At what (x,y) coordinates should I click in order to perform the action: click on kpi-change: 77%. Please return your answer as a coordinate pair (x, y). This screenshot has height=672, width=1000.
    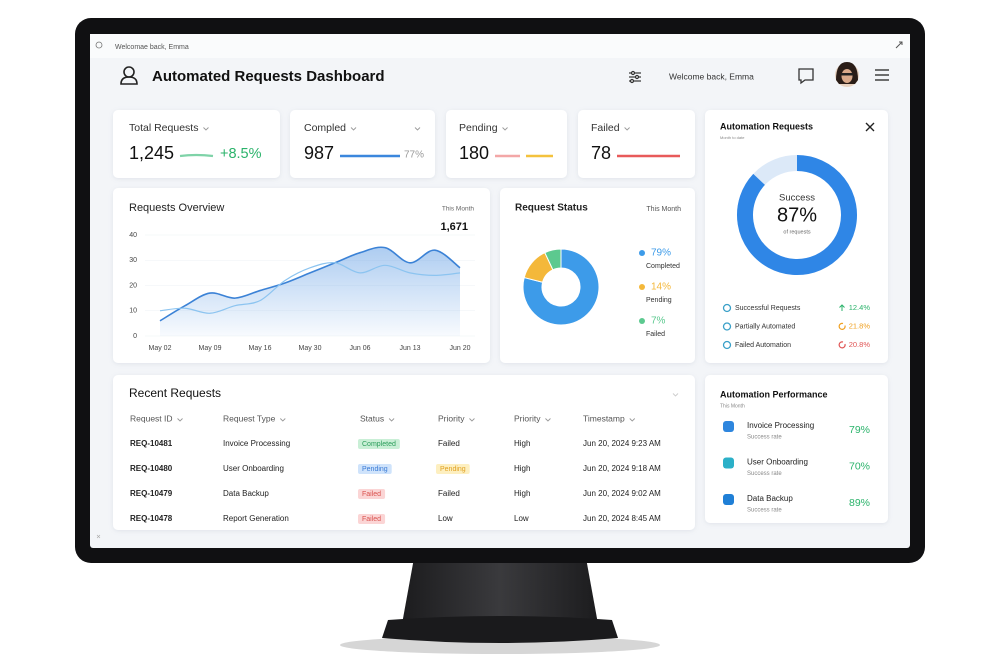
    Looking at the image, I should click on (414, 155).